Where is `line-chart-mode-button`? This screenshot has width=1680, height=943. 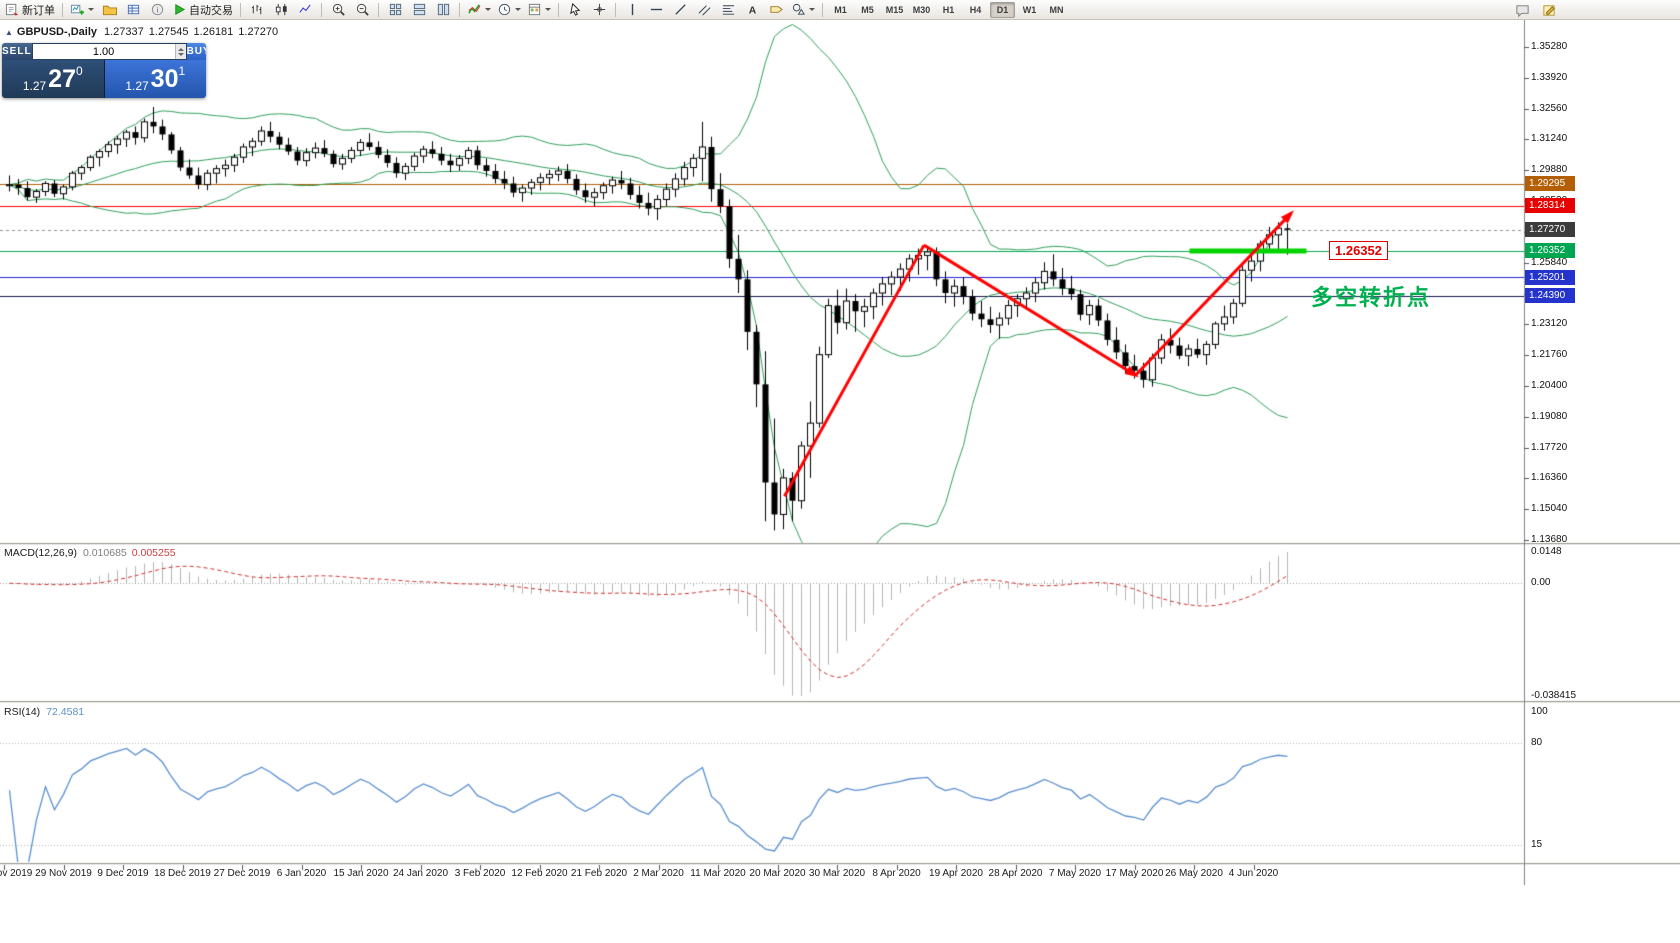
line-chart-mode-button is located at coordinates (305, 10).